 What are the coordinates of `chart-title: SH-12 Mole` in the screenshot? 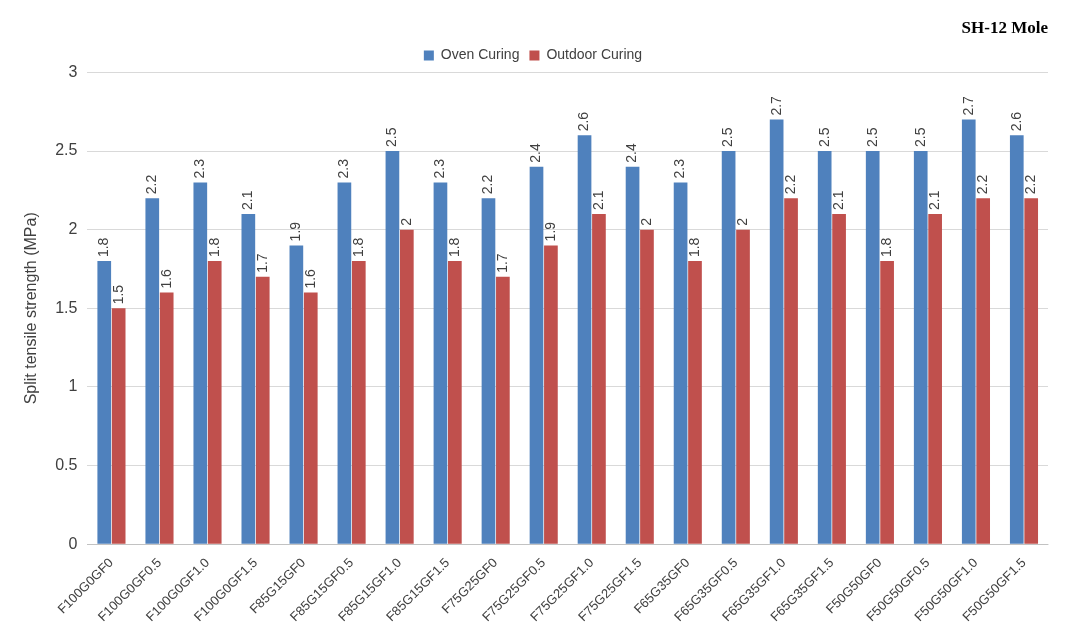 It's located at (1005, 27).